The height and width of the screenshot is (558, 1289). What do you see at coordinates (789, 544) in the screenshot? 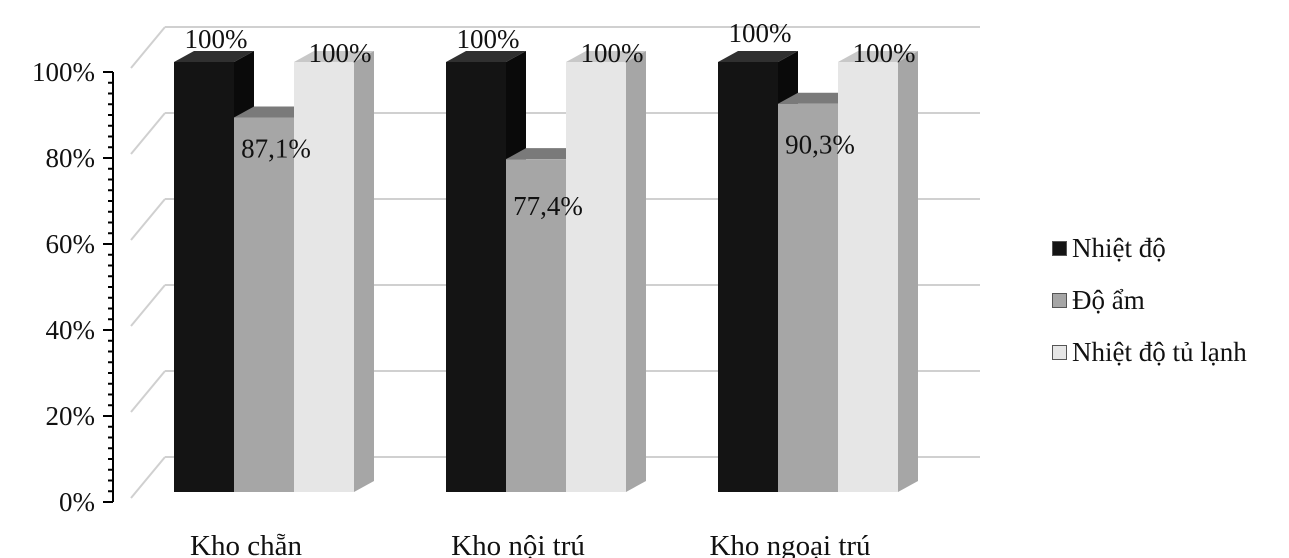
I see `category-label: Kho ngoại trú` at bounding box center [789, 544].